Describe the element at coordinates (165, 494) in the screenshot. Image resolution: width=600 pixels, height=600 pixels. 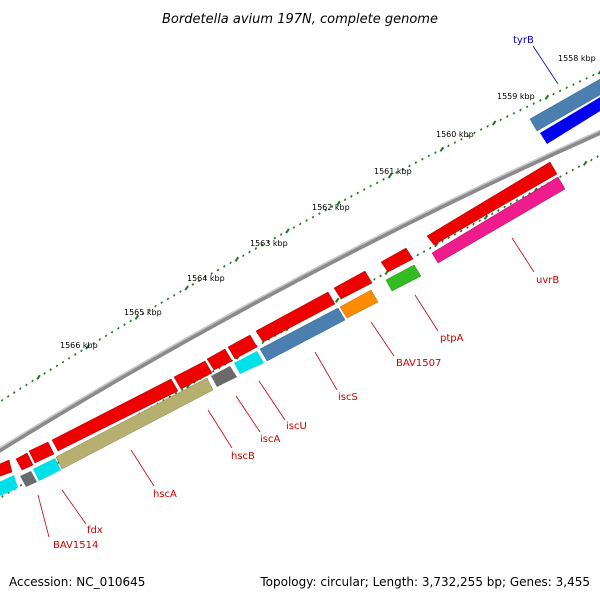
I see `gene-label-hscA: hscA` at that location.